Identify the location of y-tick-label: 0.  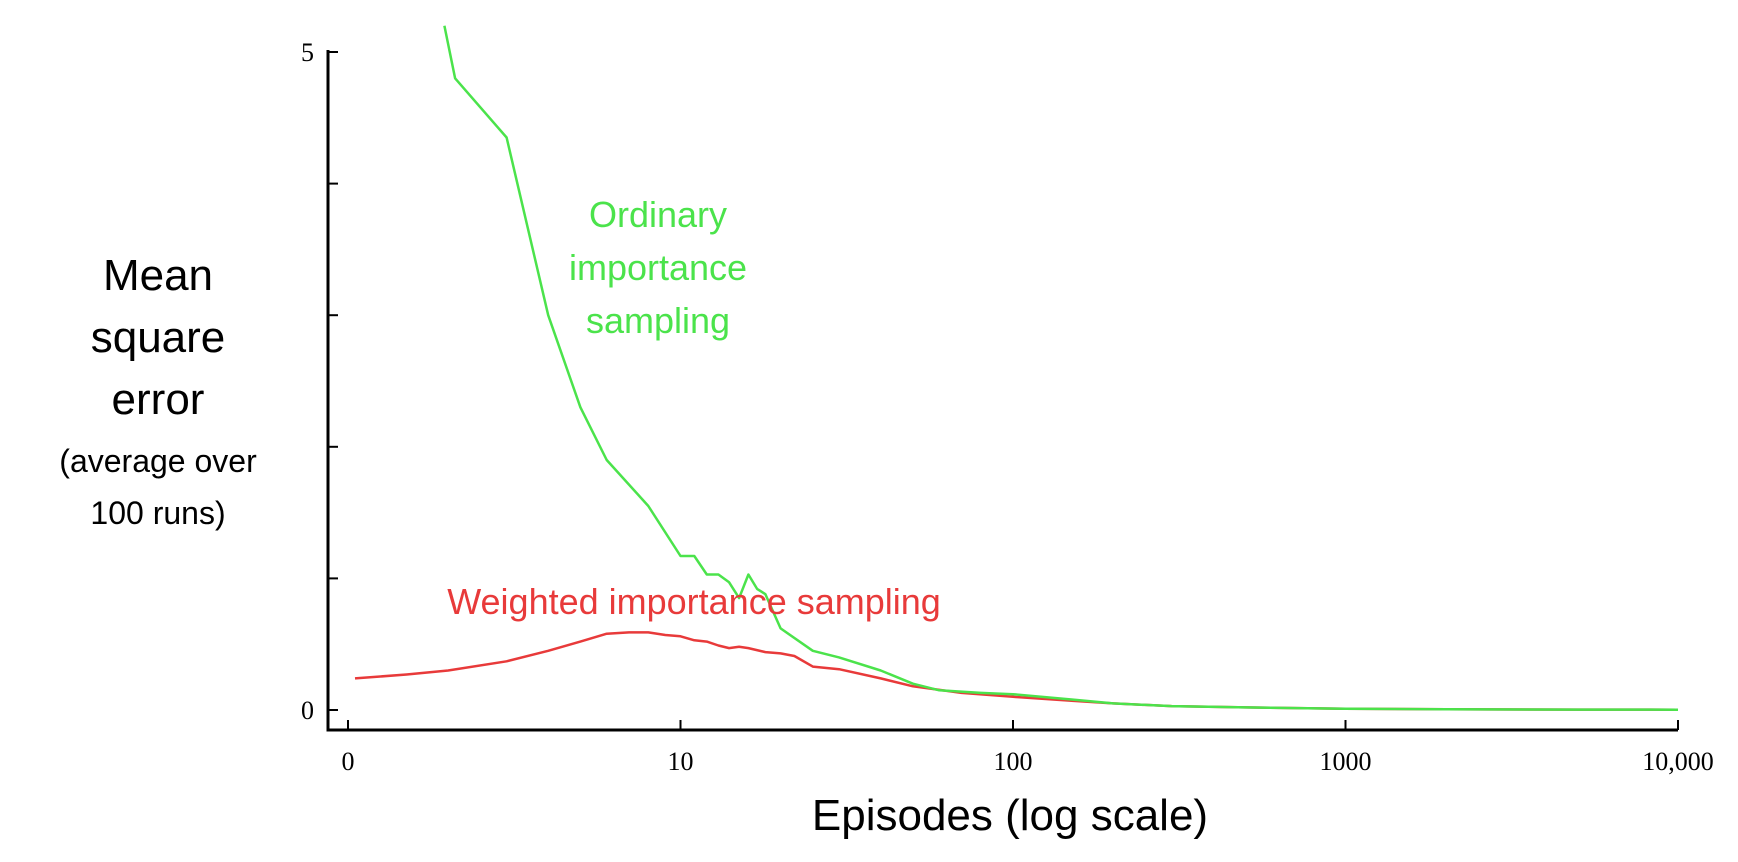
(307, 710).